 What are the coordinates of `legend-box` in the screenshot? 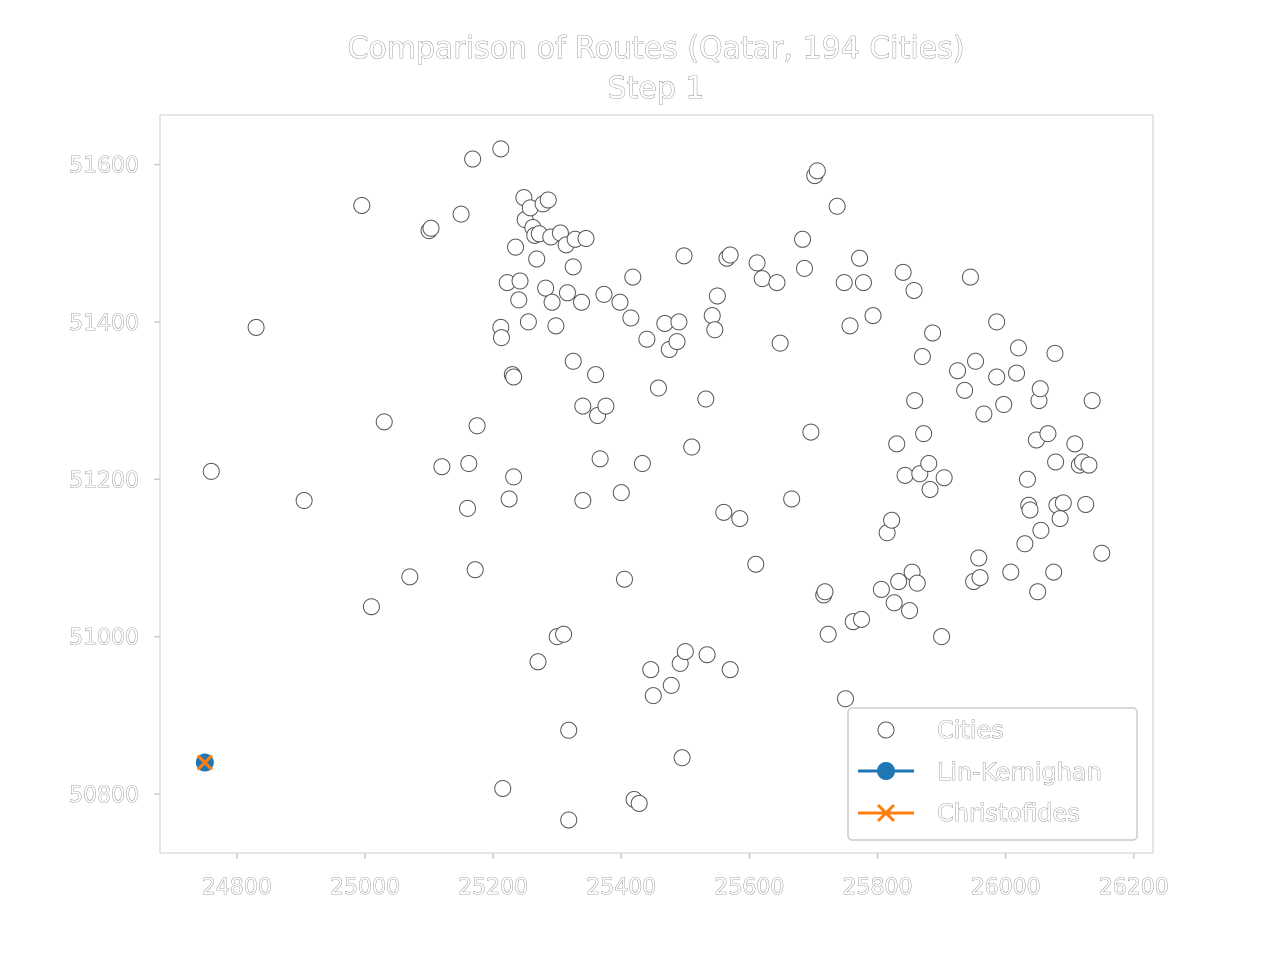 It's located at (992, 774).